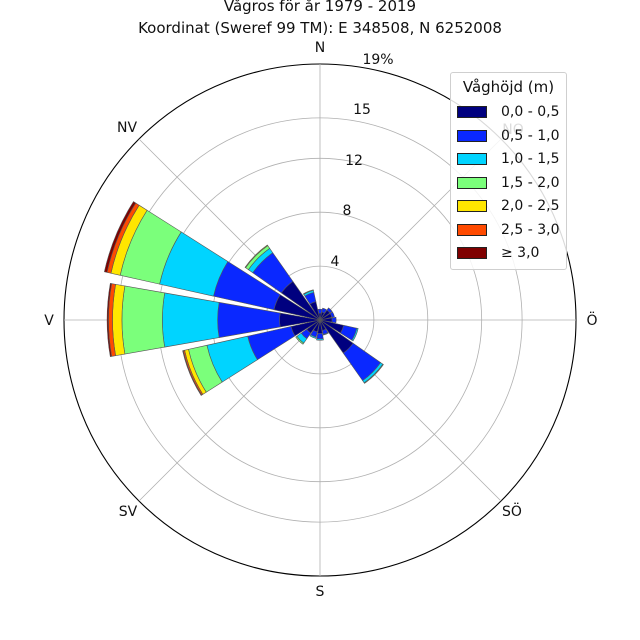 This screenshot has width=640, height=640. I want to click on direction-label-n: N, so click(320, 48).